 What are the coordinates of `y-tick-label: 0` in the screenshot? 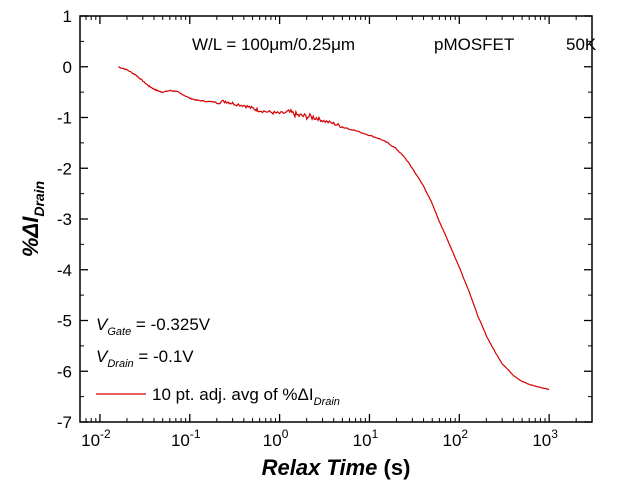 It's located at (67, 67).